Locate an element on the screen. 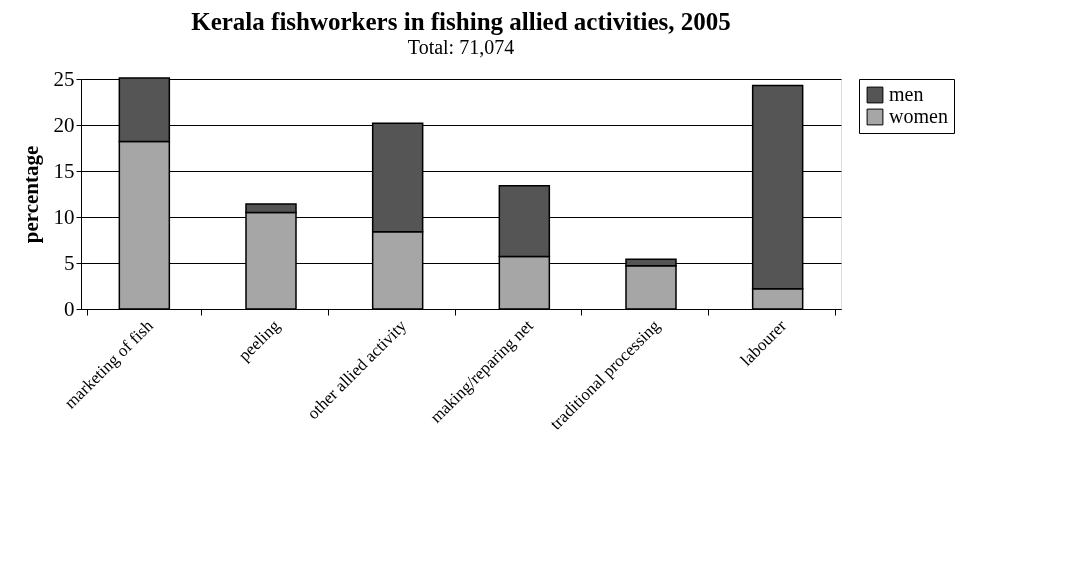 The width and height of the screenshot is (1075, 574). y-tick-label: 25 is located at coordinates (64, 78).